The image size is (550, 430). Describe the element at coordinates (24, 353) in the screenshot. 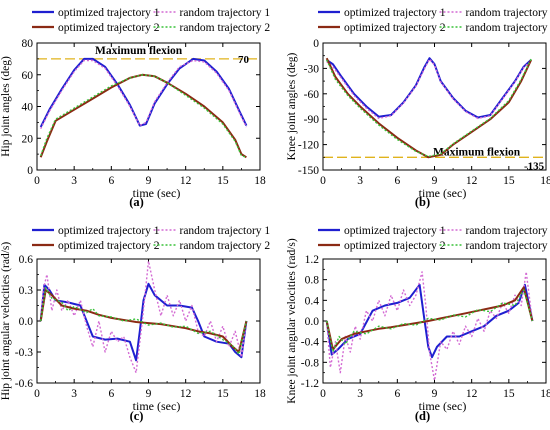

I see `ytick-label-c-1: -0.3` at that location.